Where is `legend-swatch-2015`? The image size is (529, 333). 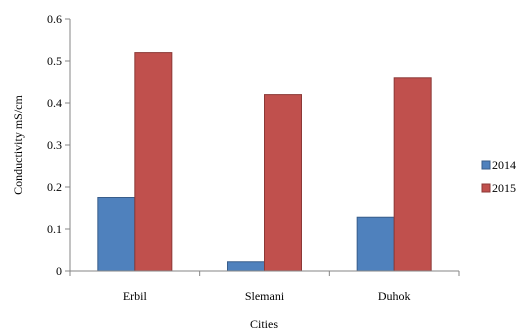 legend-swatch-2015 is located at coordinates (486, 188).